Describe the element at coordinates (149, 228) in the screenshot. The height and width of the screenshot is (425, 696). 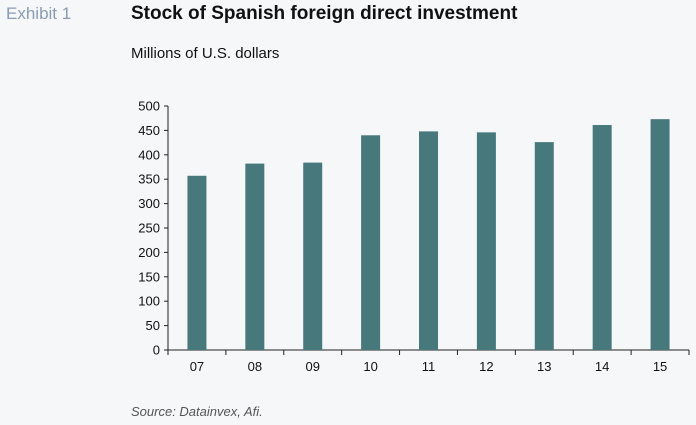
I see `y-tick-label: 250` at that location.